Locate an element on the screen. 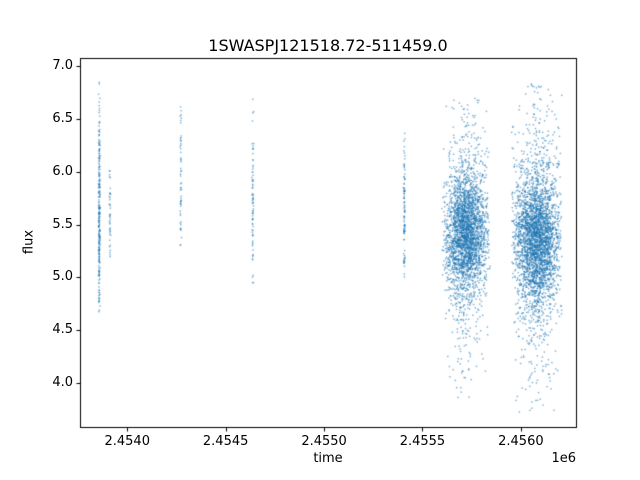  y-axis-label: flux is located at coordinates (29, 242).